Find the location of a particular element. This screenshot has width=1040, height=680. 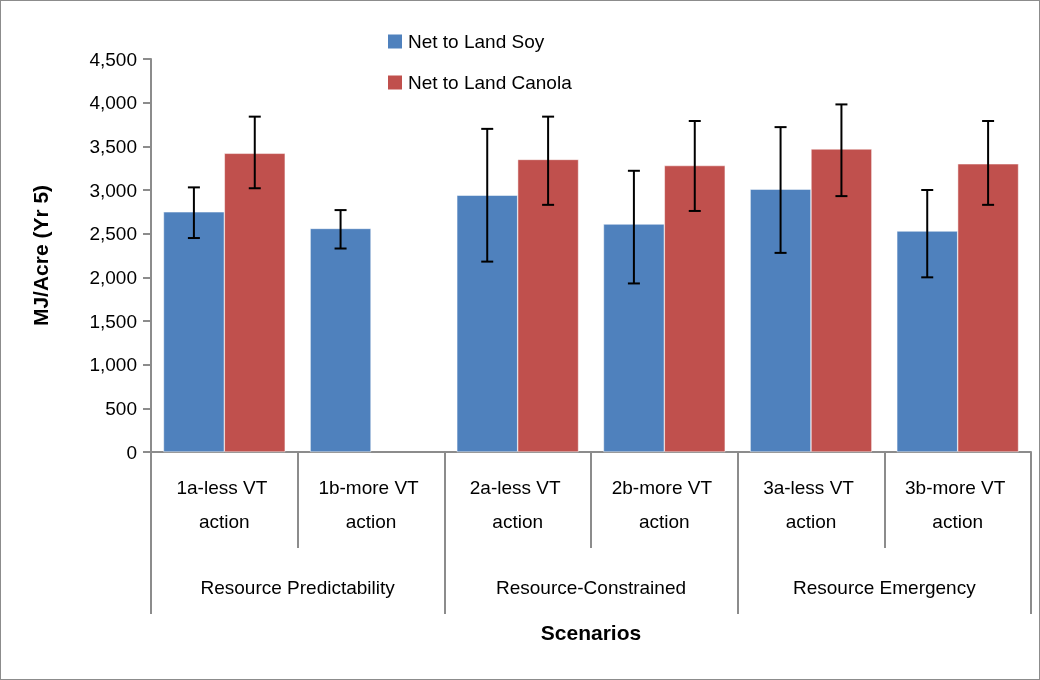

y-tick-label: 2,500 is located at coordinates (113, 234).